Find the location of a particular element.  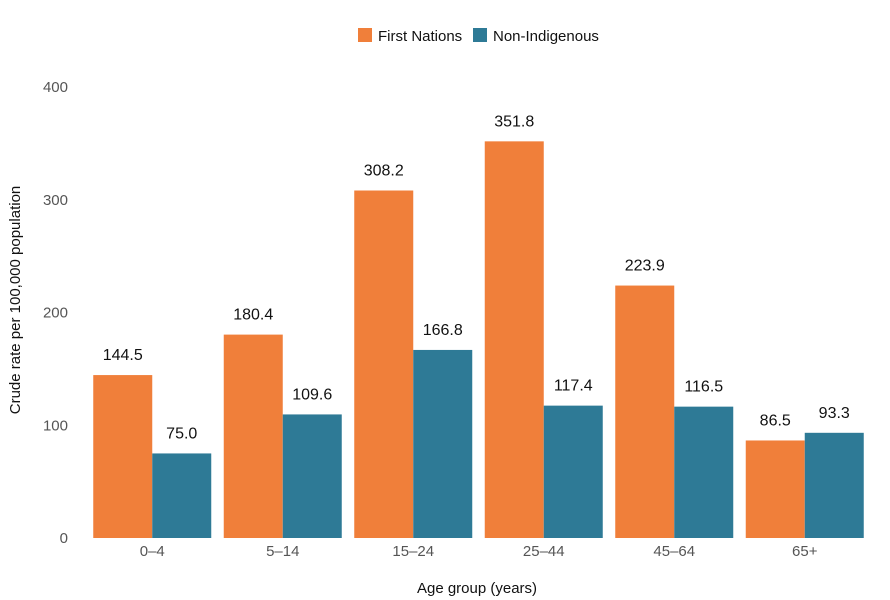

data-label-non-indigenous-45-64: 116.5 is located at coordinates (703, 387).